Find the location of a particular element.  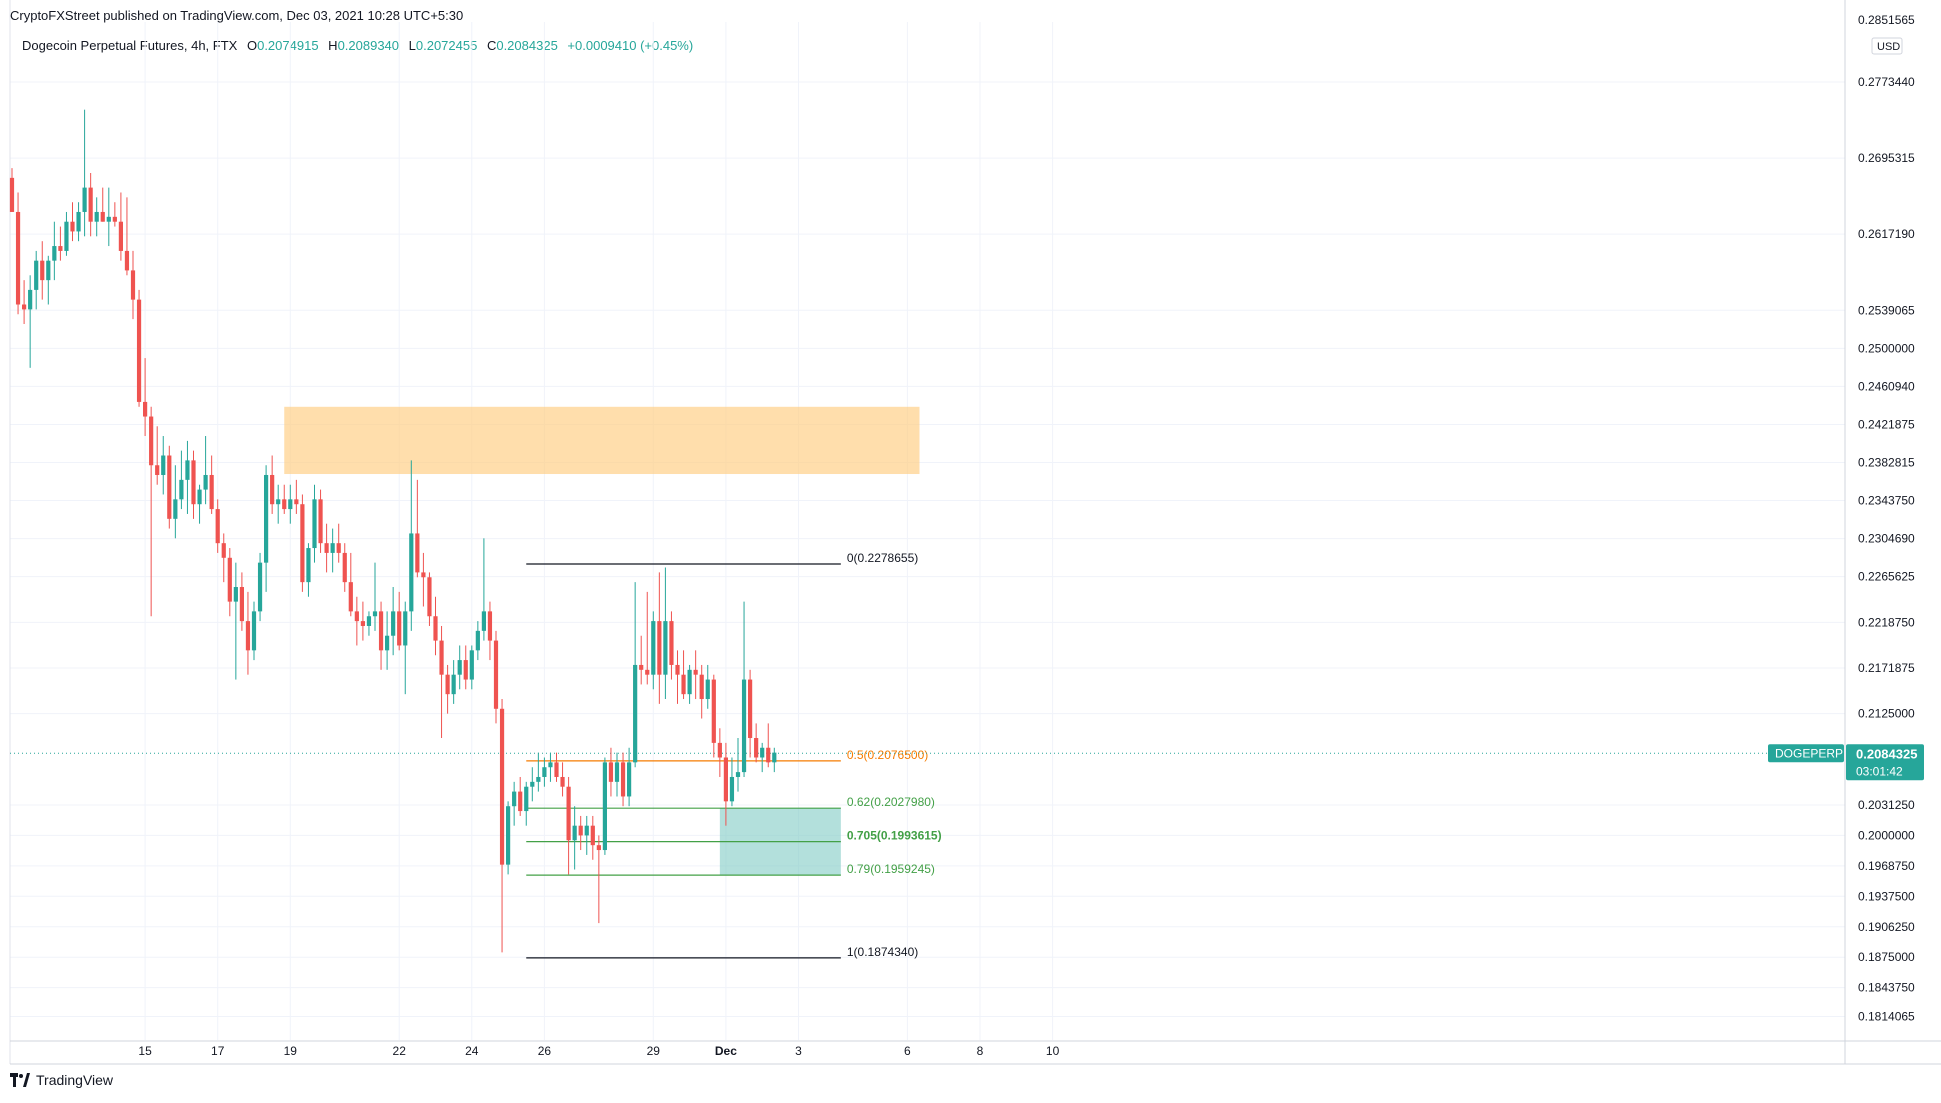

date-tick-label: 26 is located at coordinates (545, 1051).